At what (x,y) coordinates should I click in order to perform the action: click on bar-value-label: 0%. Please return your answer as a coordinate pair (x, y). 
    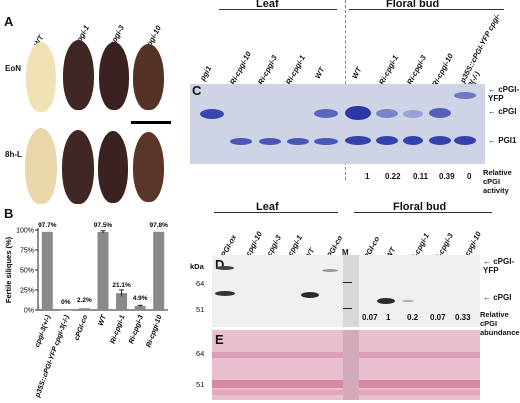
    Looking at the image, I should click on (66, 302).